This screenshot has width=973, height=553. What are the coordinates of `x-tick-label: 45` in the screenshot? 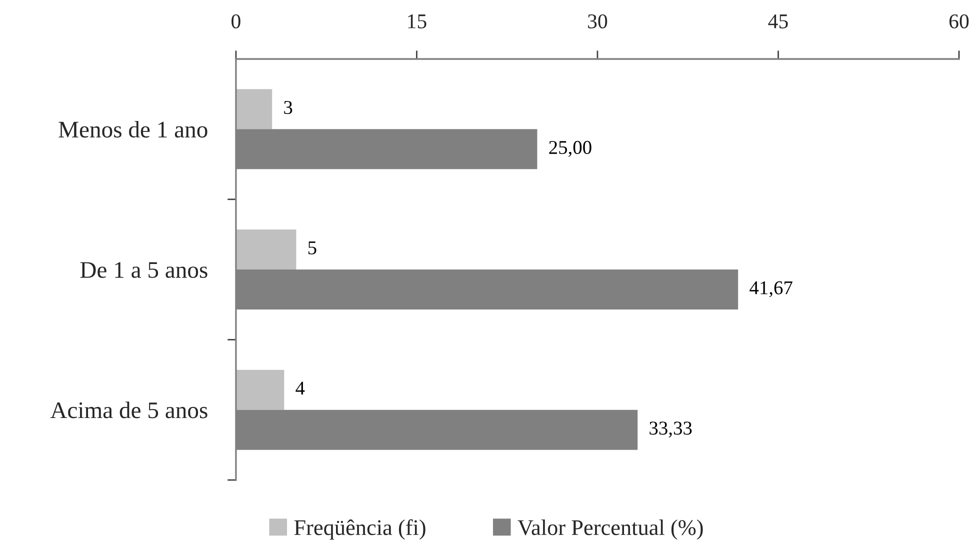 It's located at (778, 21).